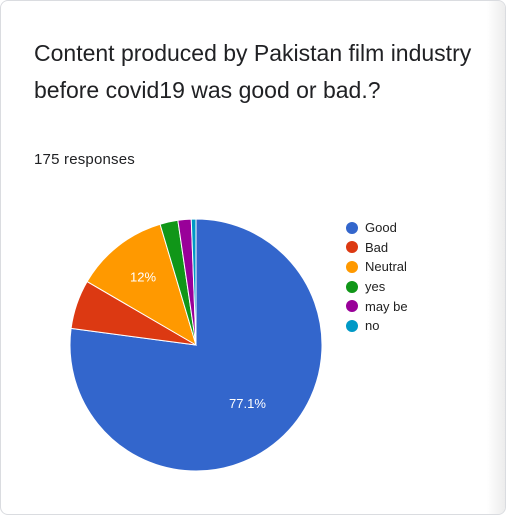  I want to click on legend-label: Bad, so click(377, 247).